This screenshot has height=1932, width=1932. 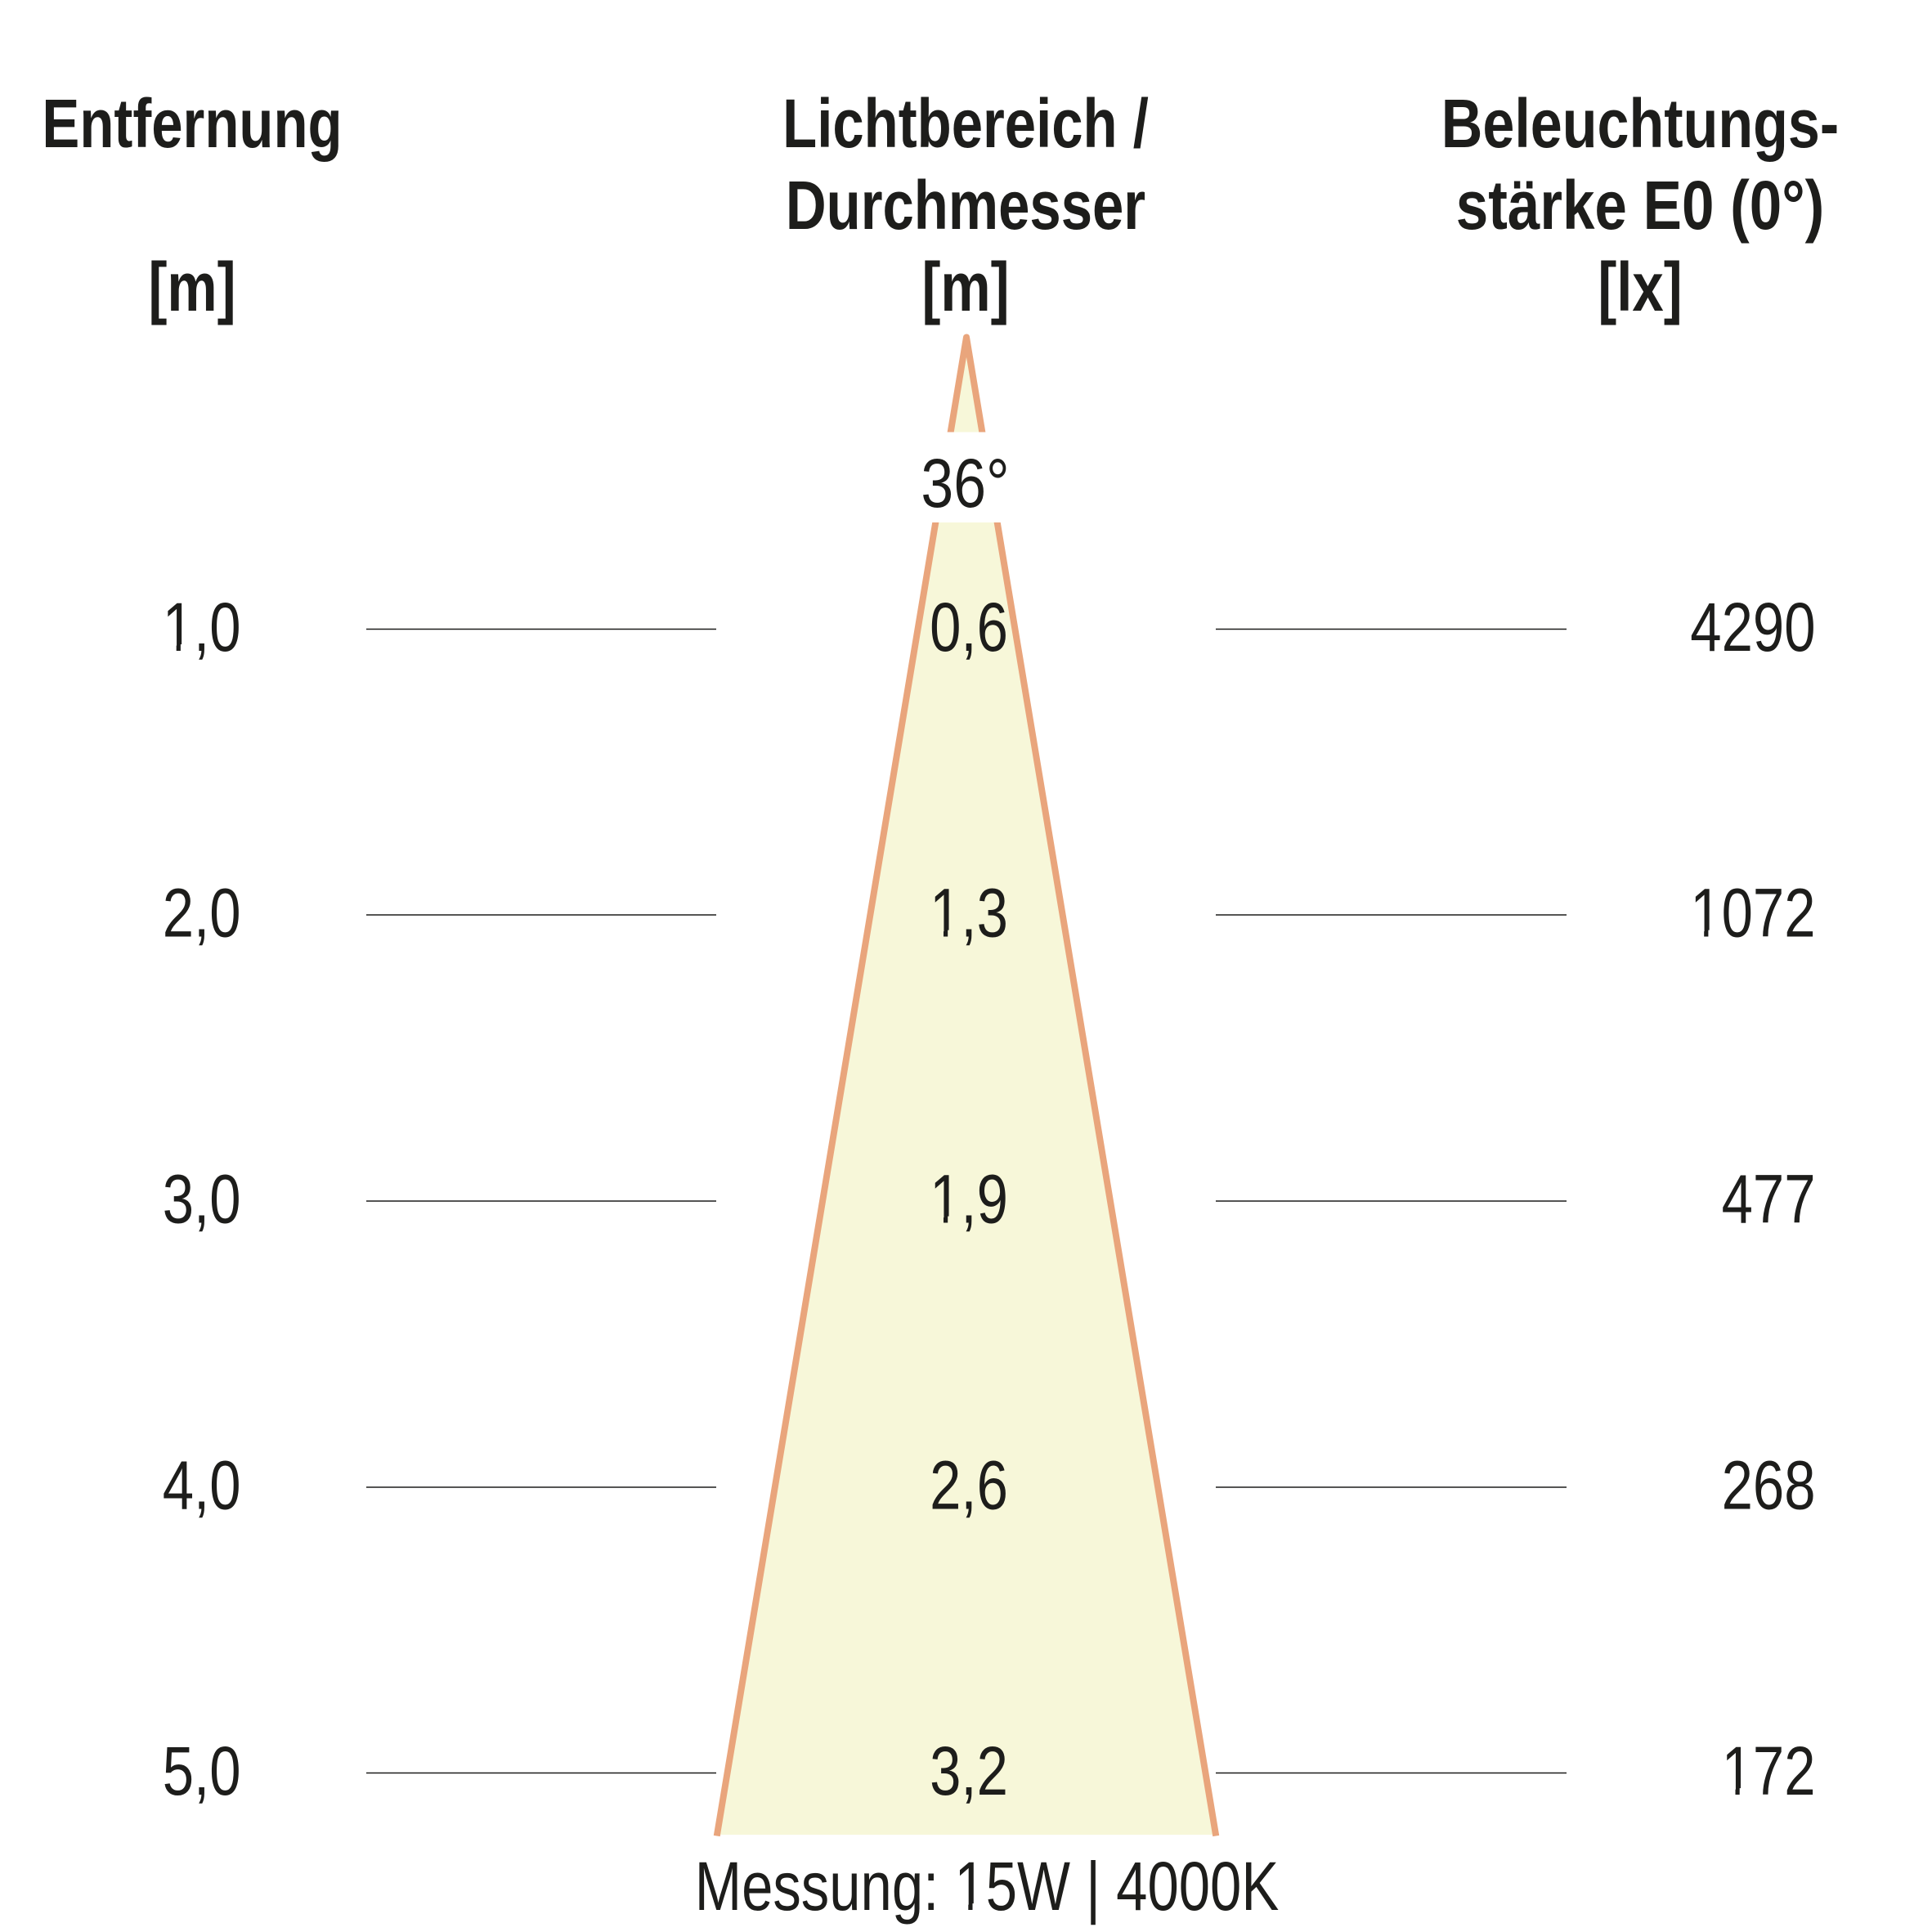 What do you see at coordinates (202, 1485) in the screenshot?
I see `svg-text: 4,0` at bounding box center [202, 1485].